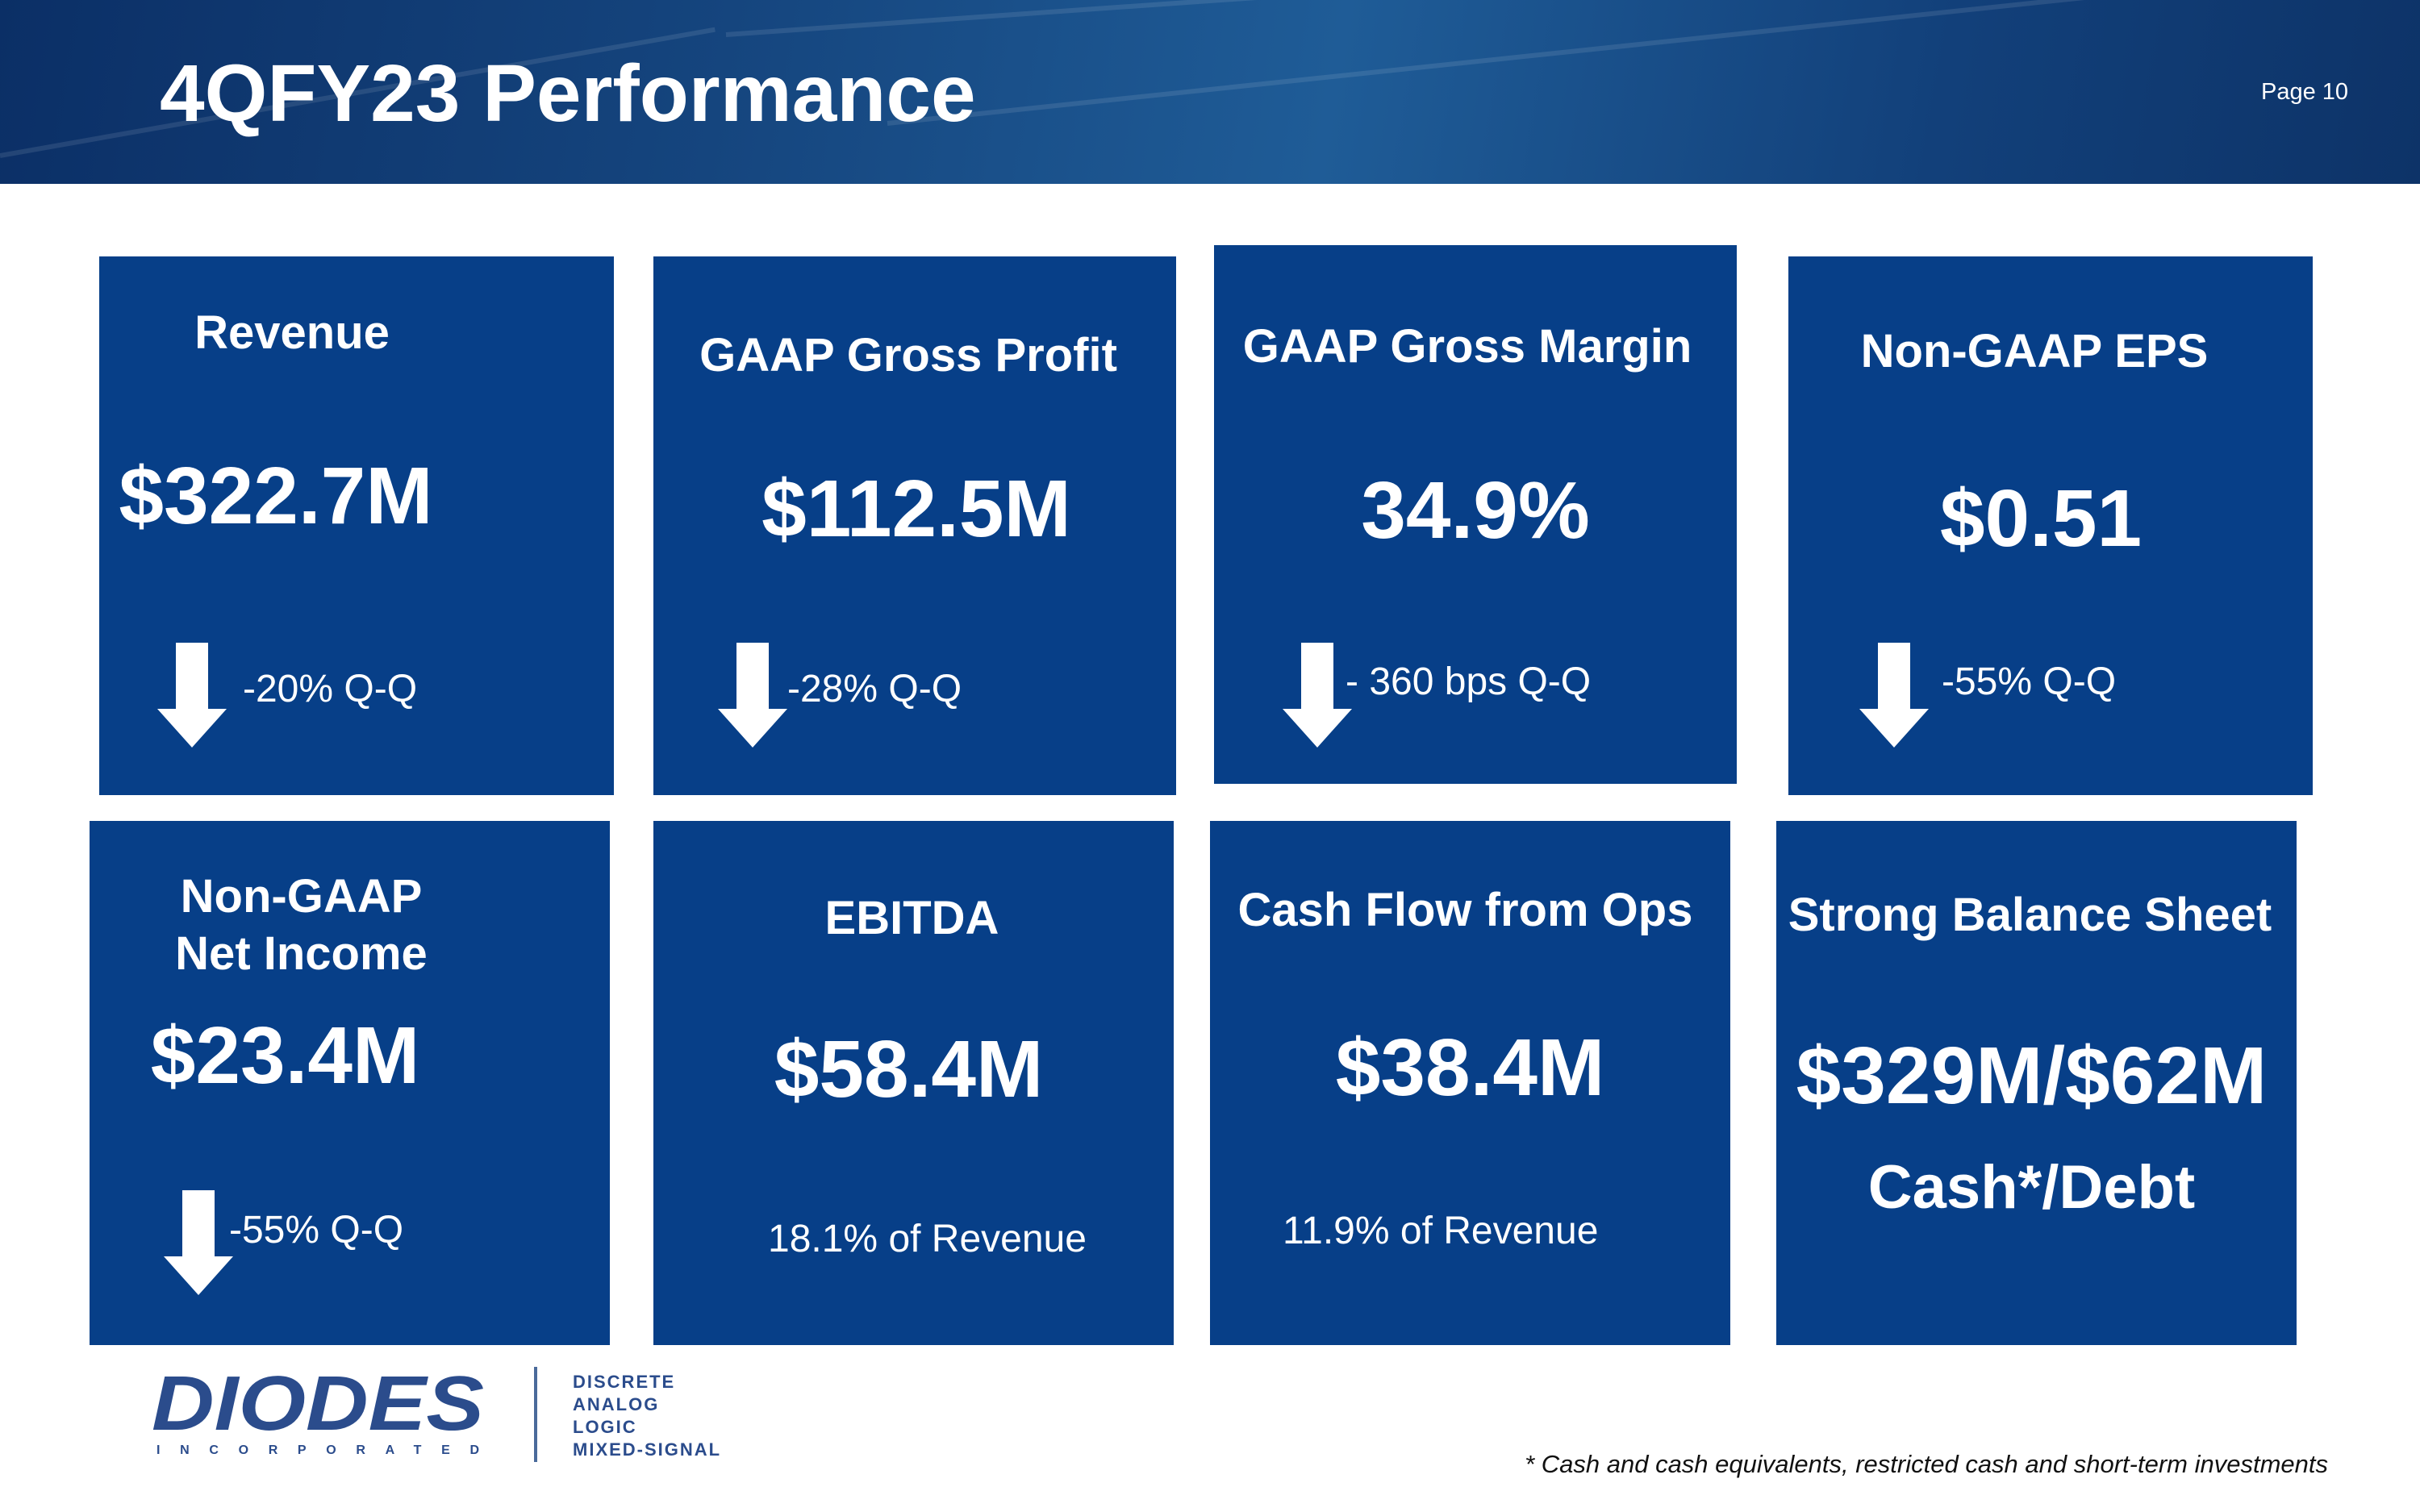 This screenshot has width=2420, height=1512. I want to click on page-title: 4QFY23 Performance, so click(568, 93).